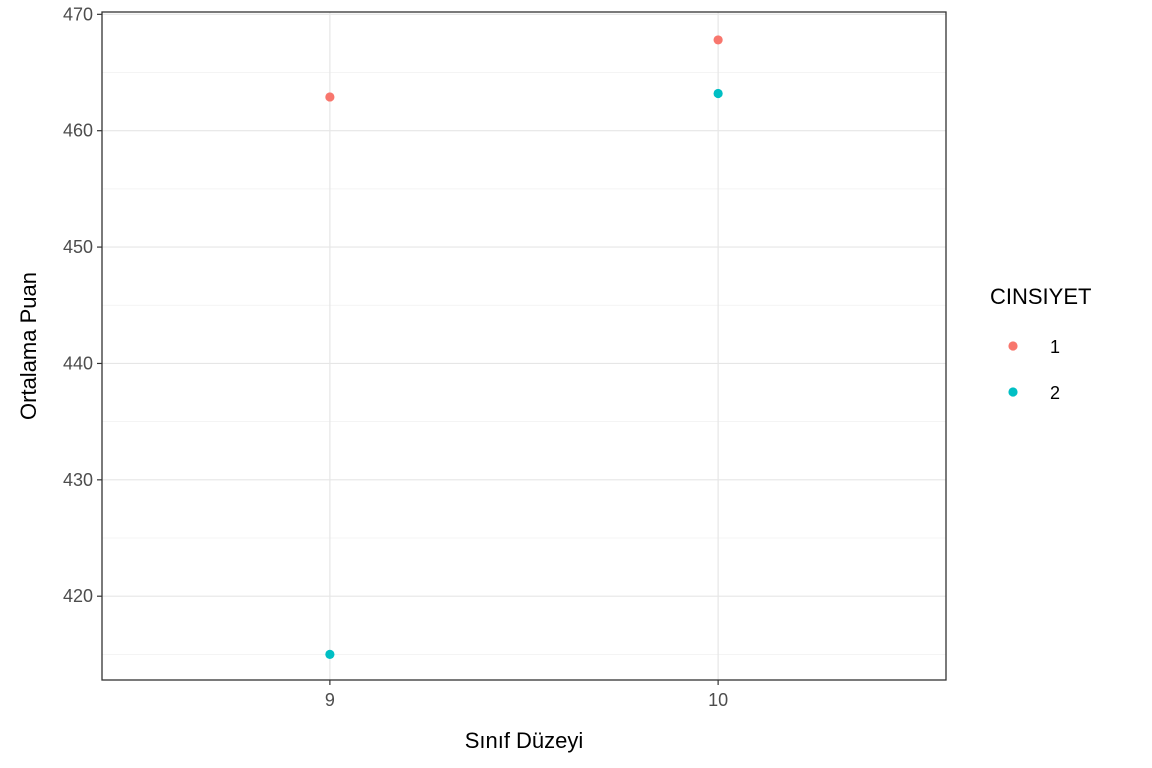 The height and width of the screenshot is (768, 1152). Describe the element at coordinates (526, 695) in the screenshot. I see `x-axis: 9 10` at that location.